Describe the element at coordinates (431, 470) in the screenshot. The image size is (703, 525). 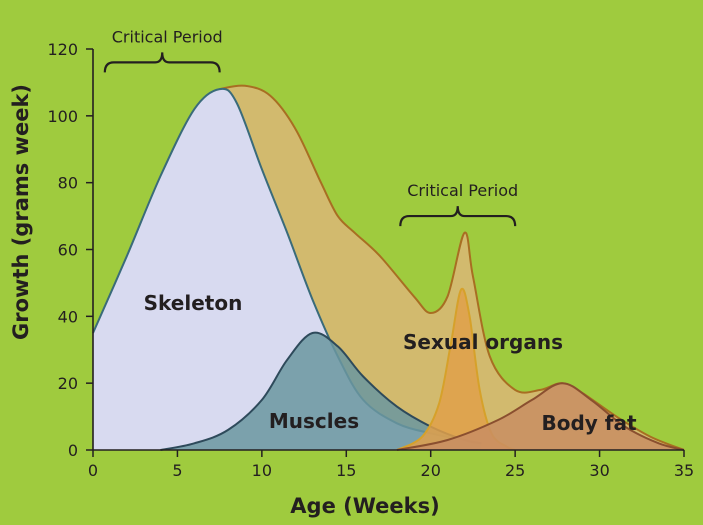
I see `x-tick-label: 20` at that location.